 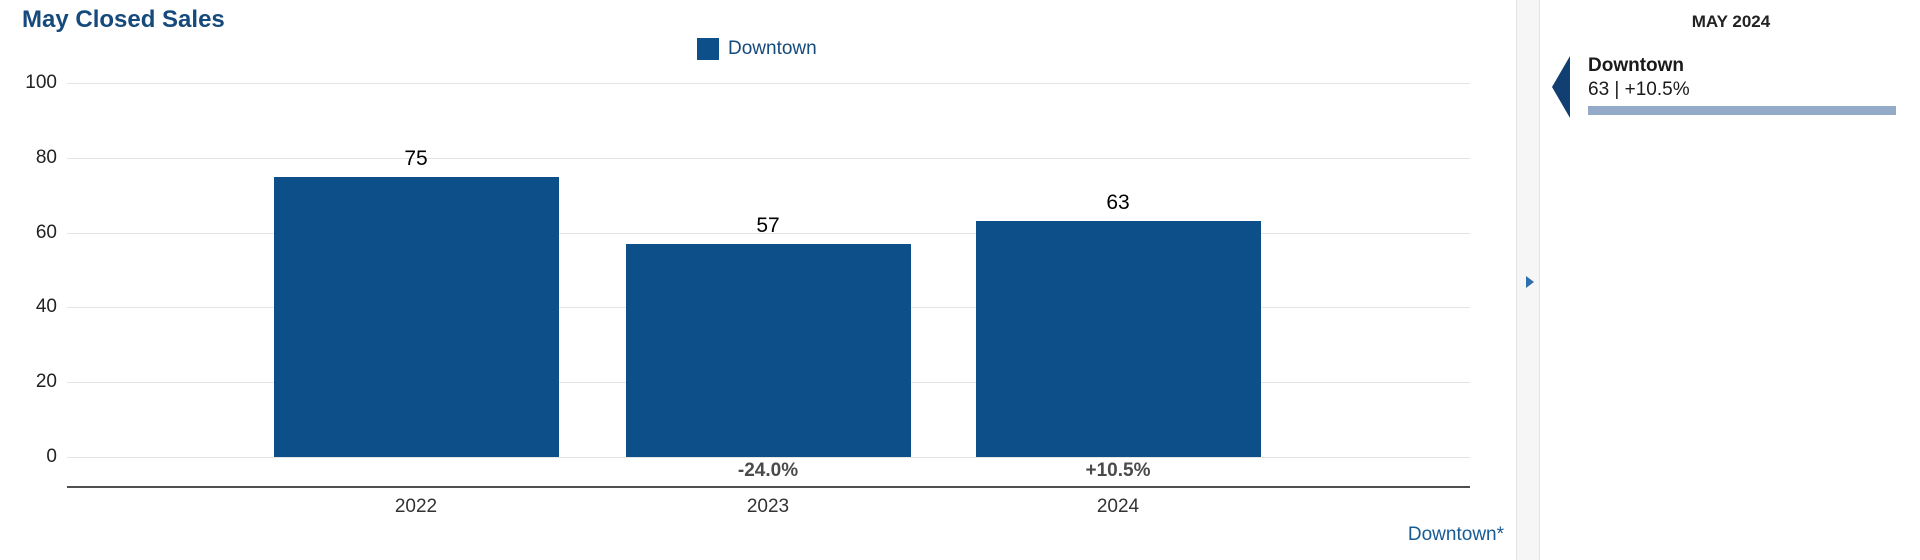 What do you see at coordinates (46, 157) in the screenshot?
I see `y-axis-label-80: 80` at bounding box center [46, 157].